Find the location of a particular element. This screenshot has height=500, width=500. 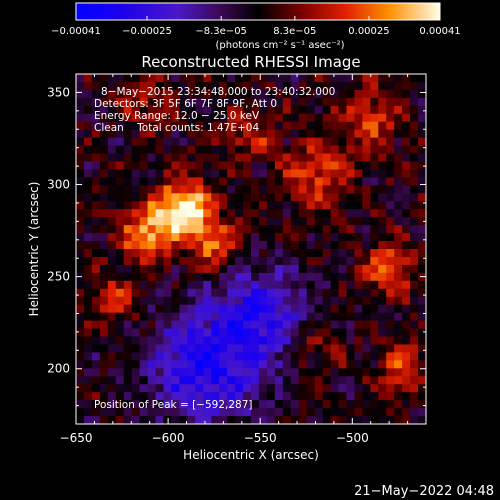

x-axis-label: Heliocentric X (arcsec) is located at coordinates (251, 455).